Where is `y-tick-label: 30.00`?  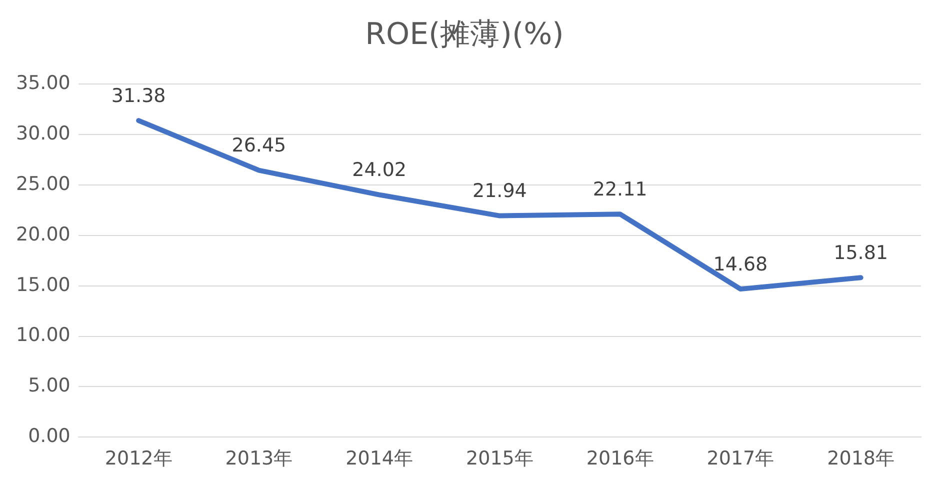
y-tick-label: 30.00 is located at coordinates (43, 133).